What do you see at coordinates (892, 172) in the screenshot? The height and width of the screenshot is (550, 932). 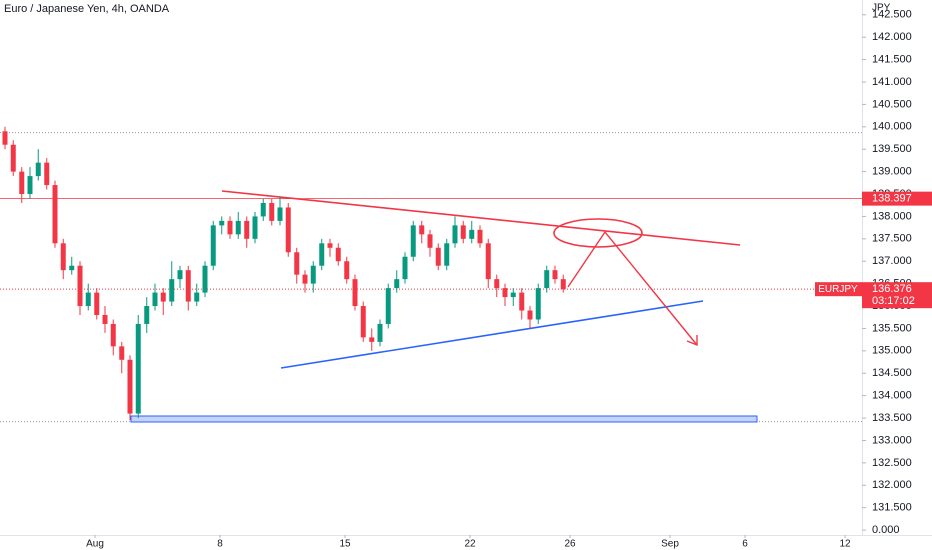 I see `y-tick-label: 139.000` at bounding box center [892, 172].